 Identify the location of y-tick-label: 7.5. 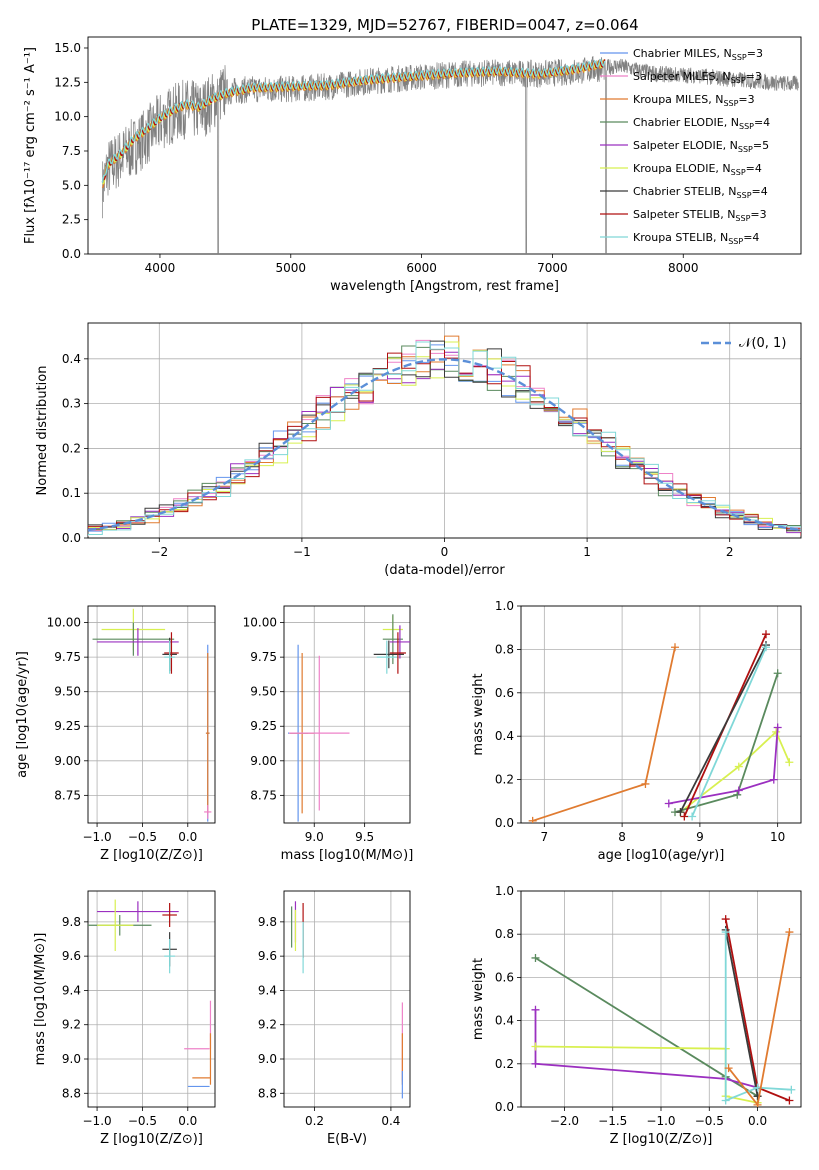
(71, 151).